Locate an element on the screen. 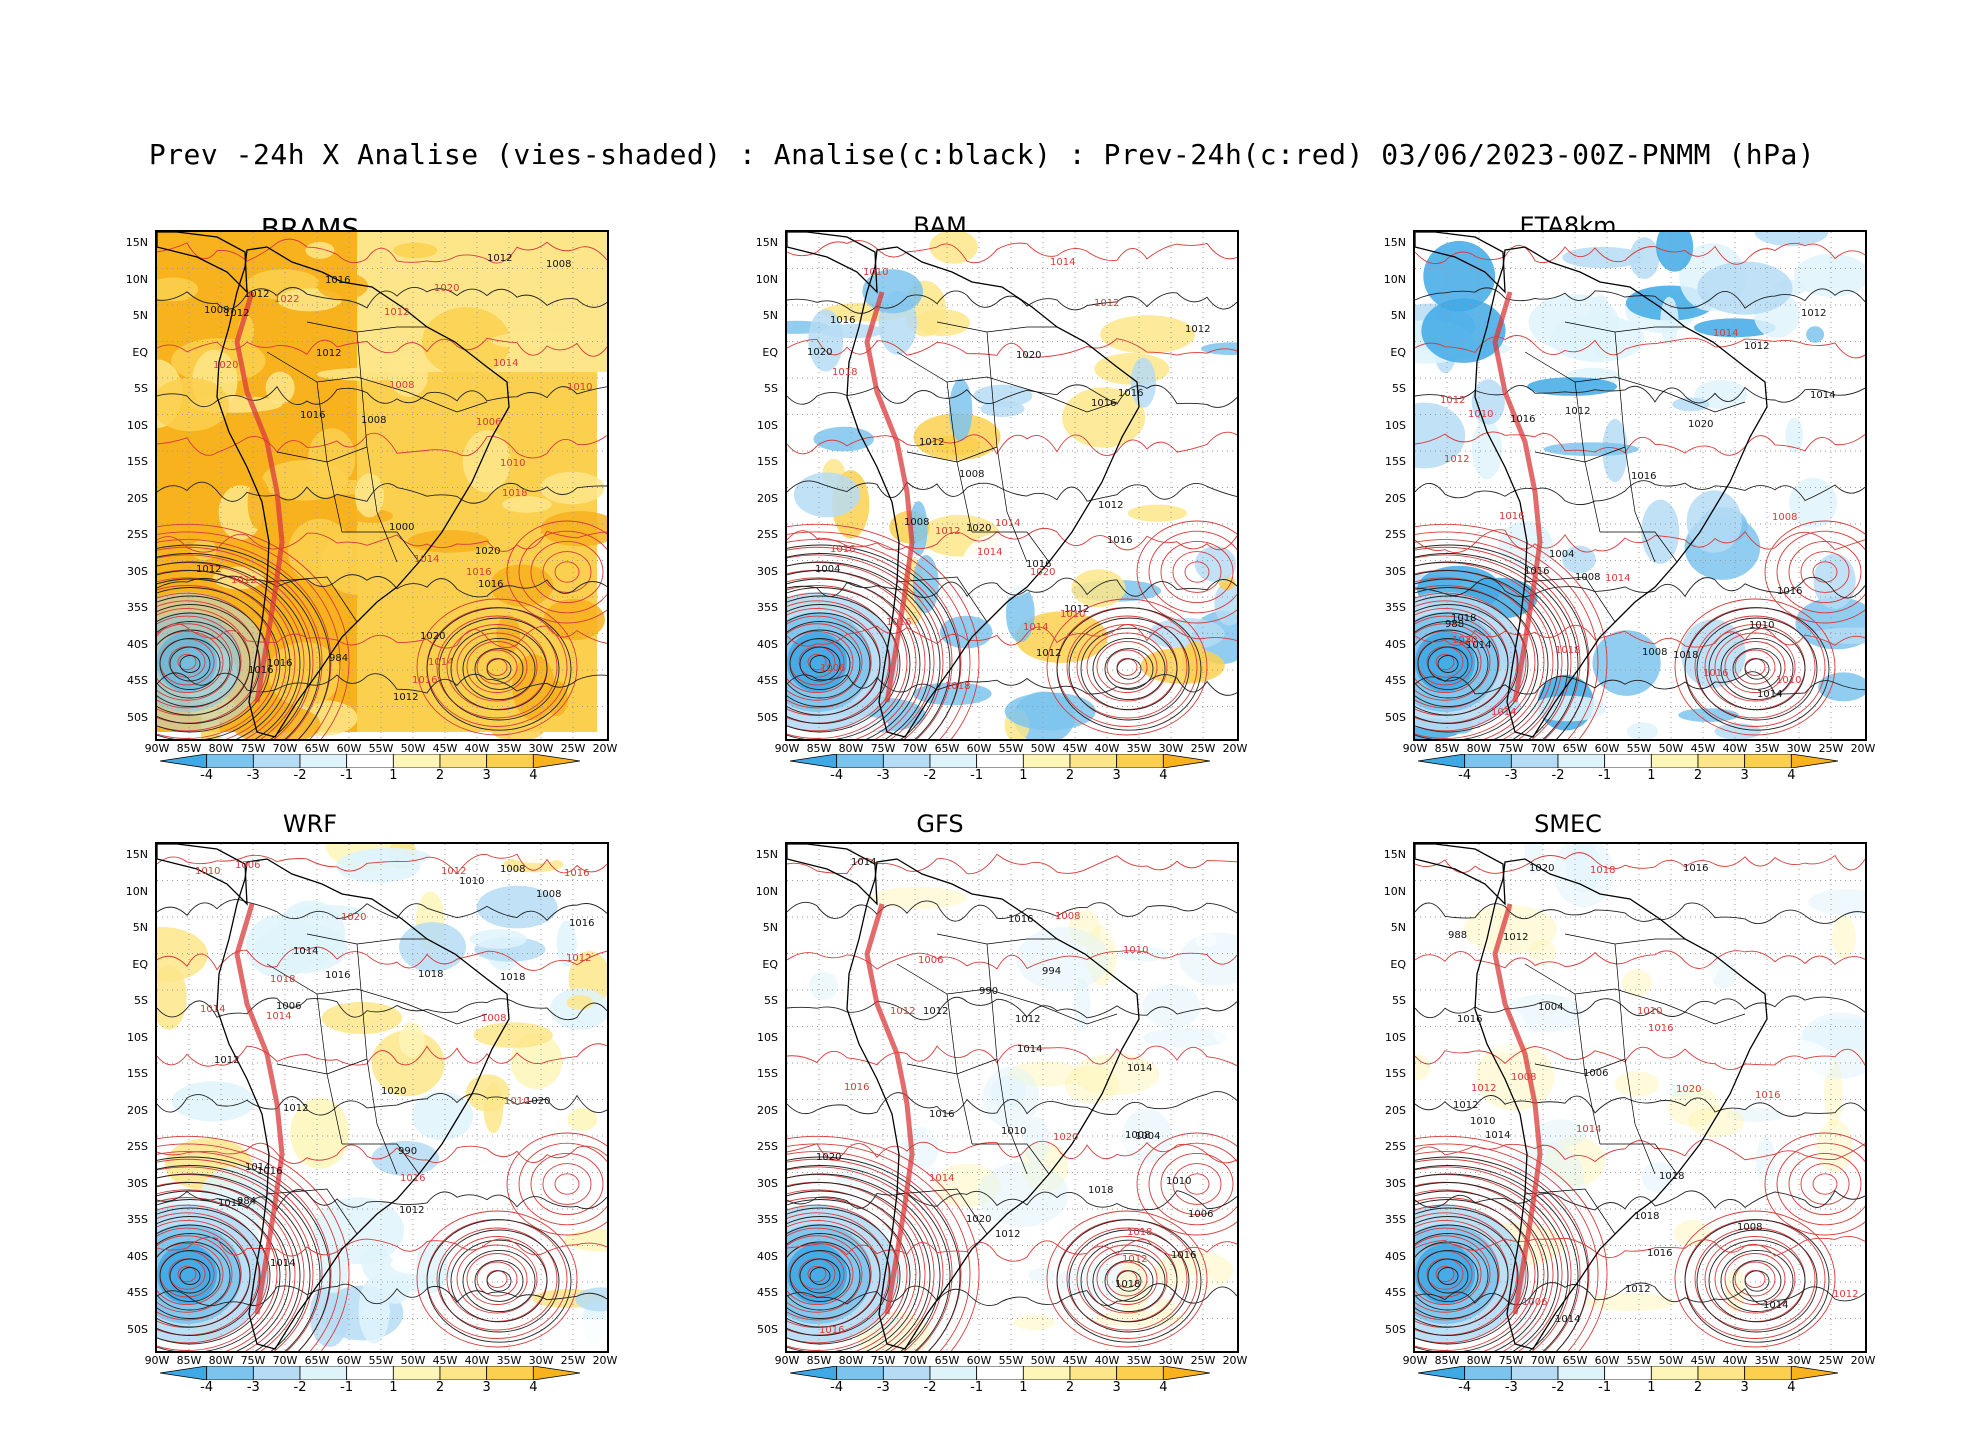 The height and width of the screenshot is (1436, 1964). colorbar-label: 4 is located at coordinates (1791, 775).